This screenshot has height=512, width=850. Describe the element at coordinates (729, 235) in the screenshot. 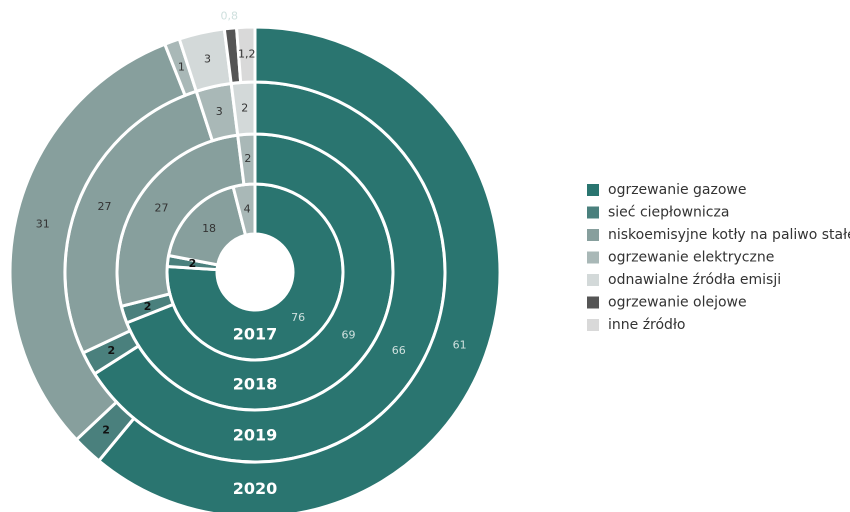

I see `legend-label: niskoemisyjne kotły na paliwo stałe` at that location.